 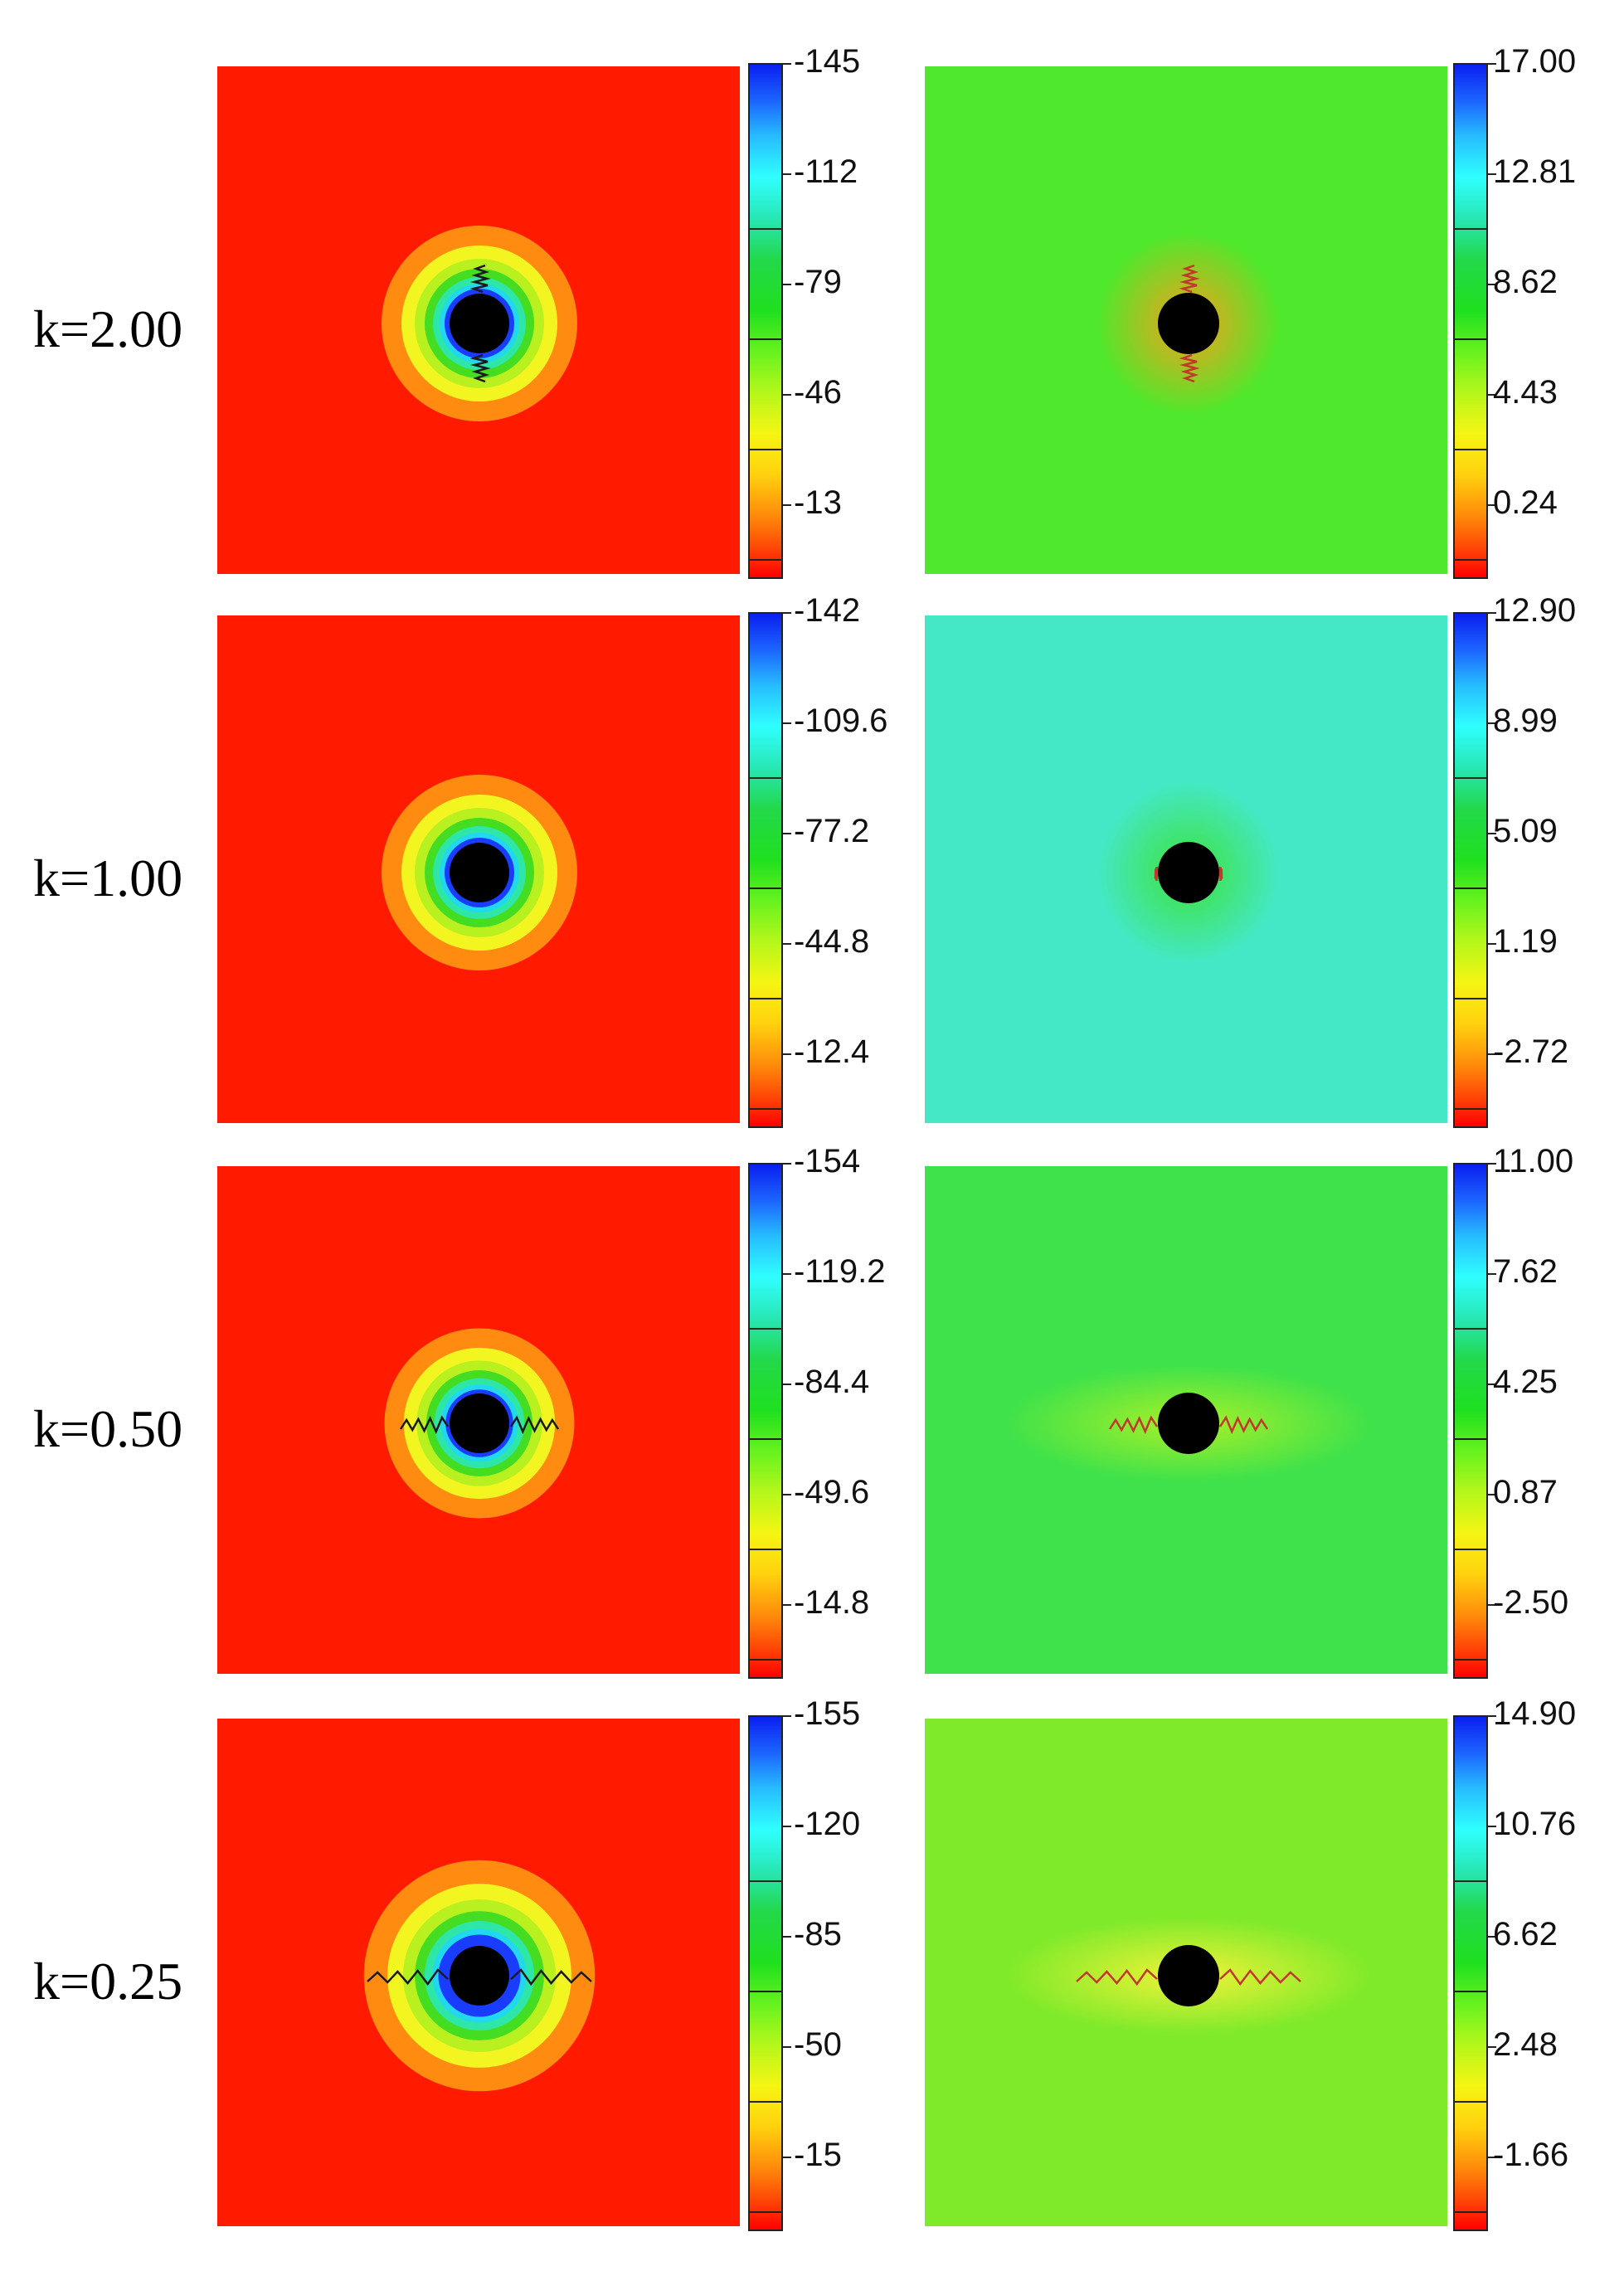 What do you see at coordinates (108, 878) in the screenshot?
I see `k-ratio-label: k=1.00` at bounding box center [108, 878].